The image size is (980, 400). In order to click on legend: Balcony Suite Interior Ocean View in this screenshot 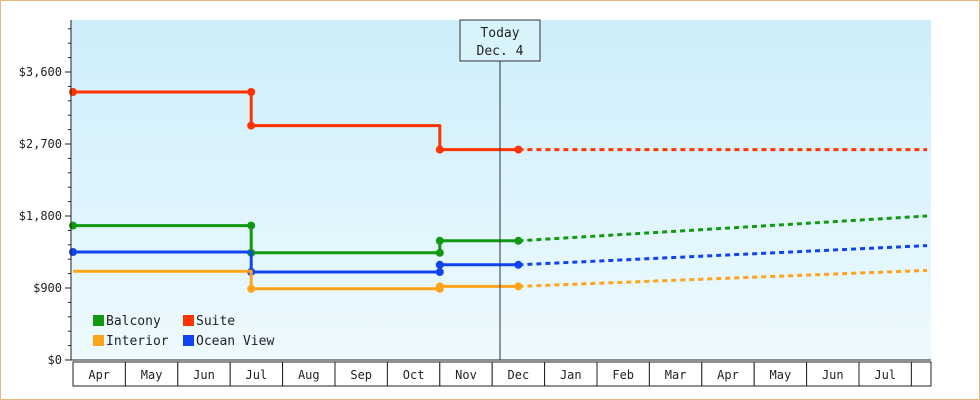, I will do `click(183, 331)`.